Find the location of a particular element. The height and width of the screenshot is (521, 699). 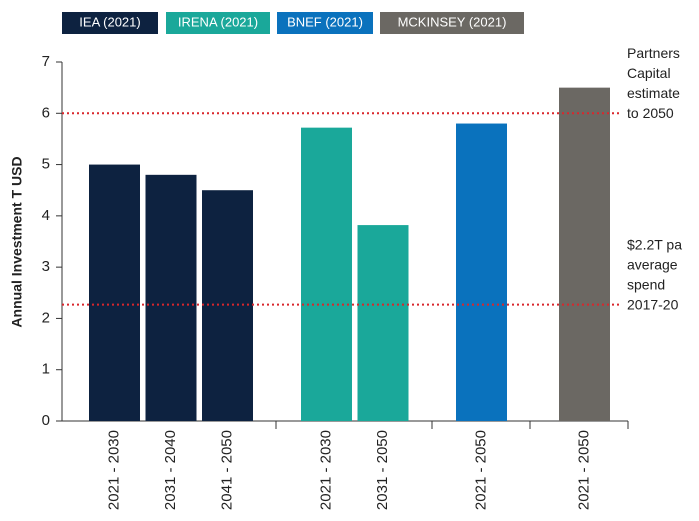

y-tick-label: 7 is located at coordinates (46, 61).